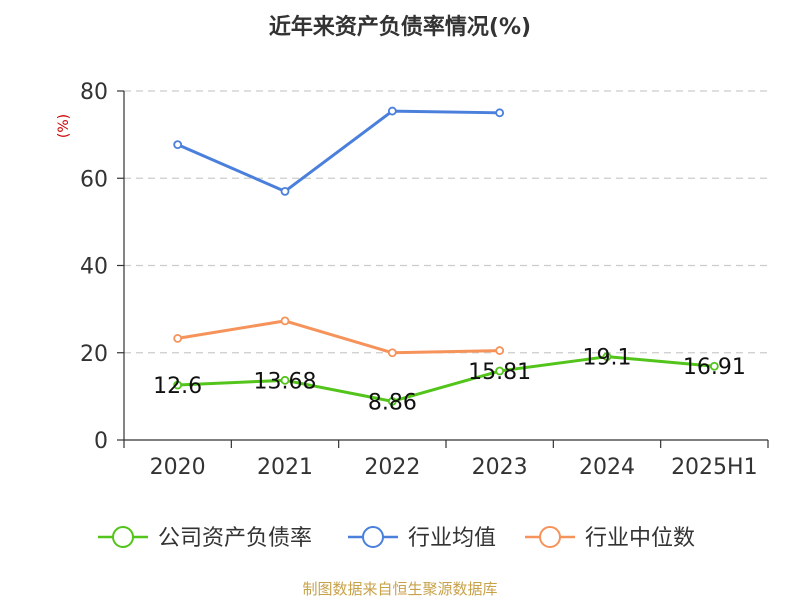 The image size is (800, 600). I want to click on y-tick-label: 40, so click(94, 267).